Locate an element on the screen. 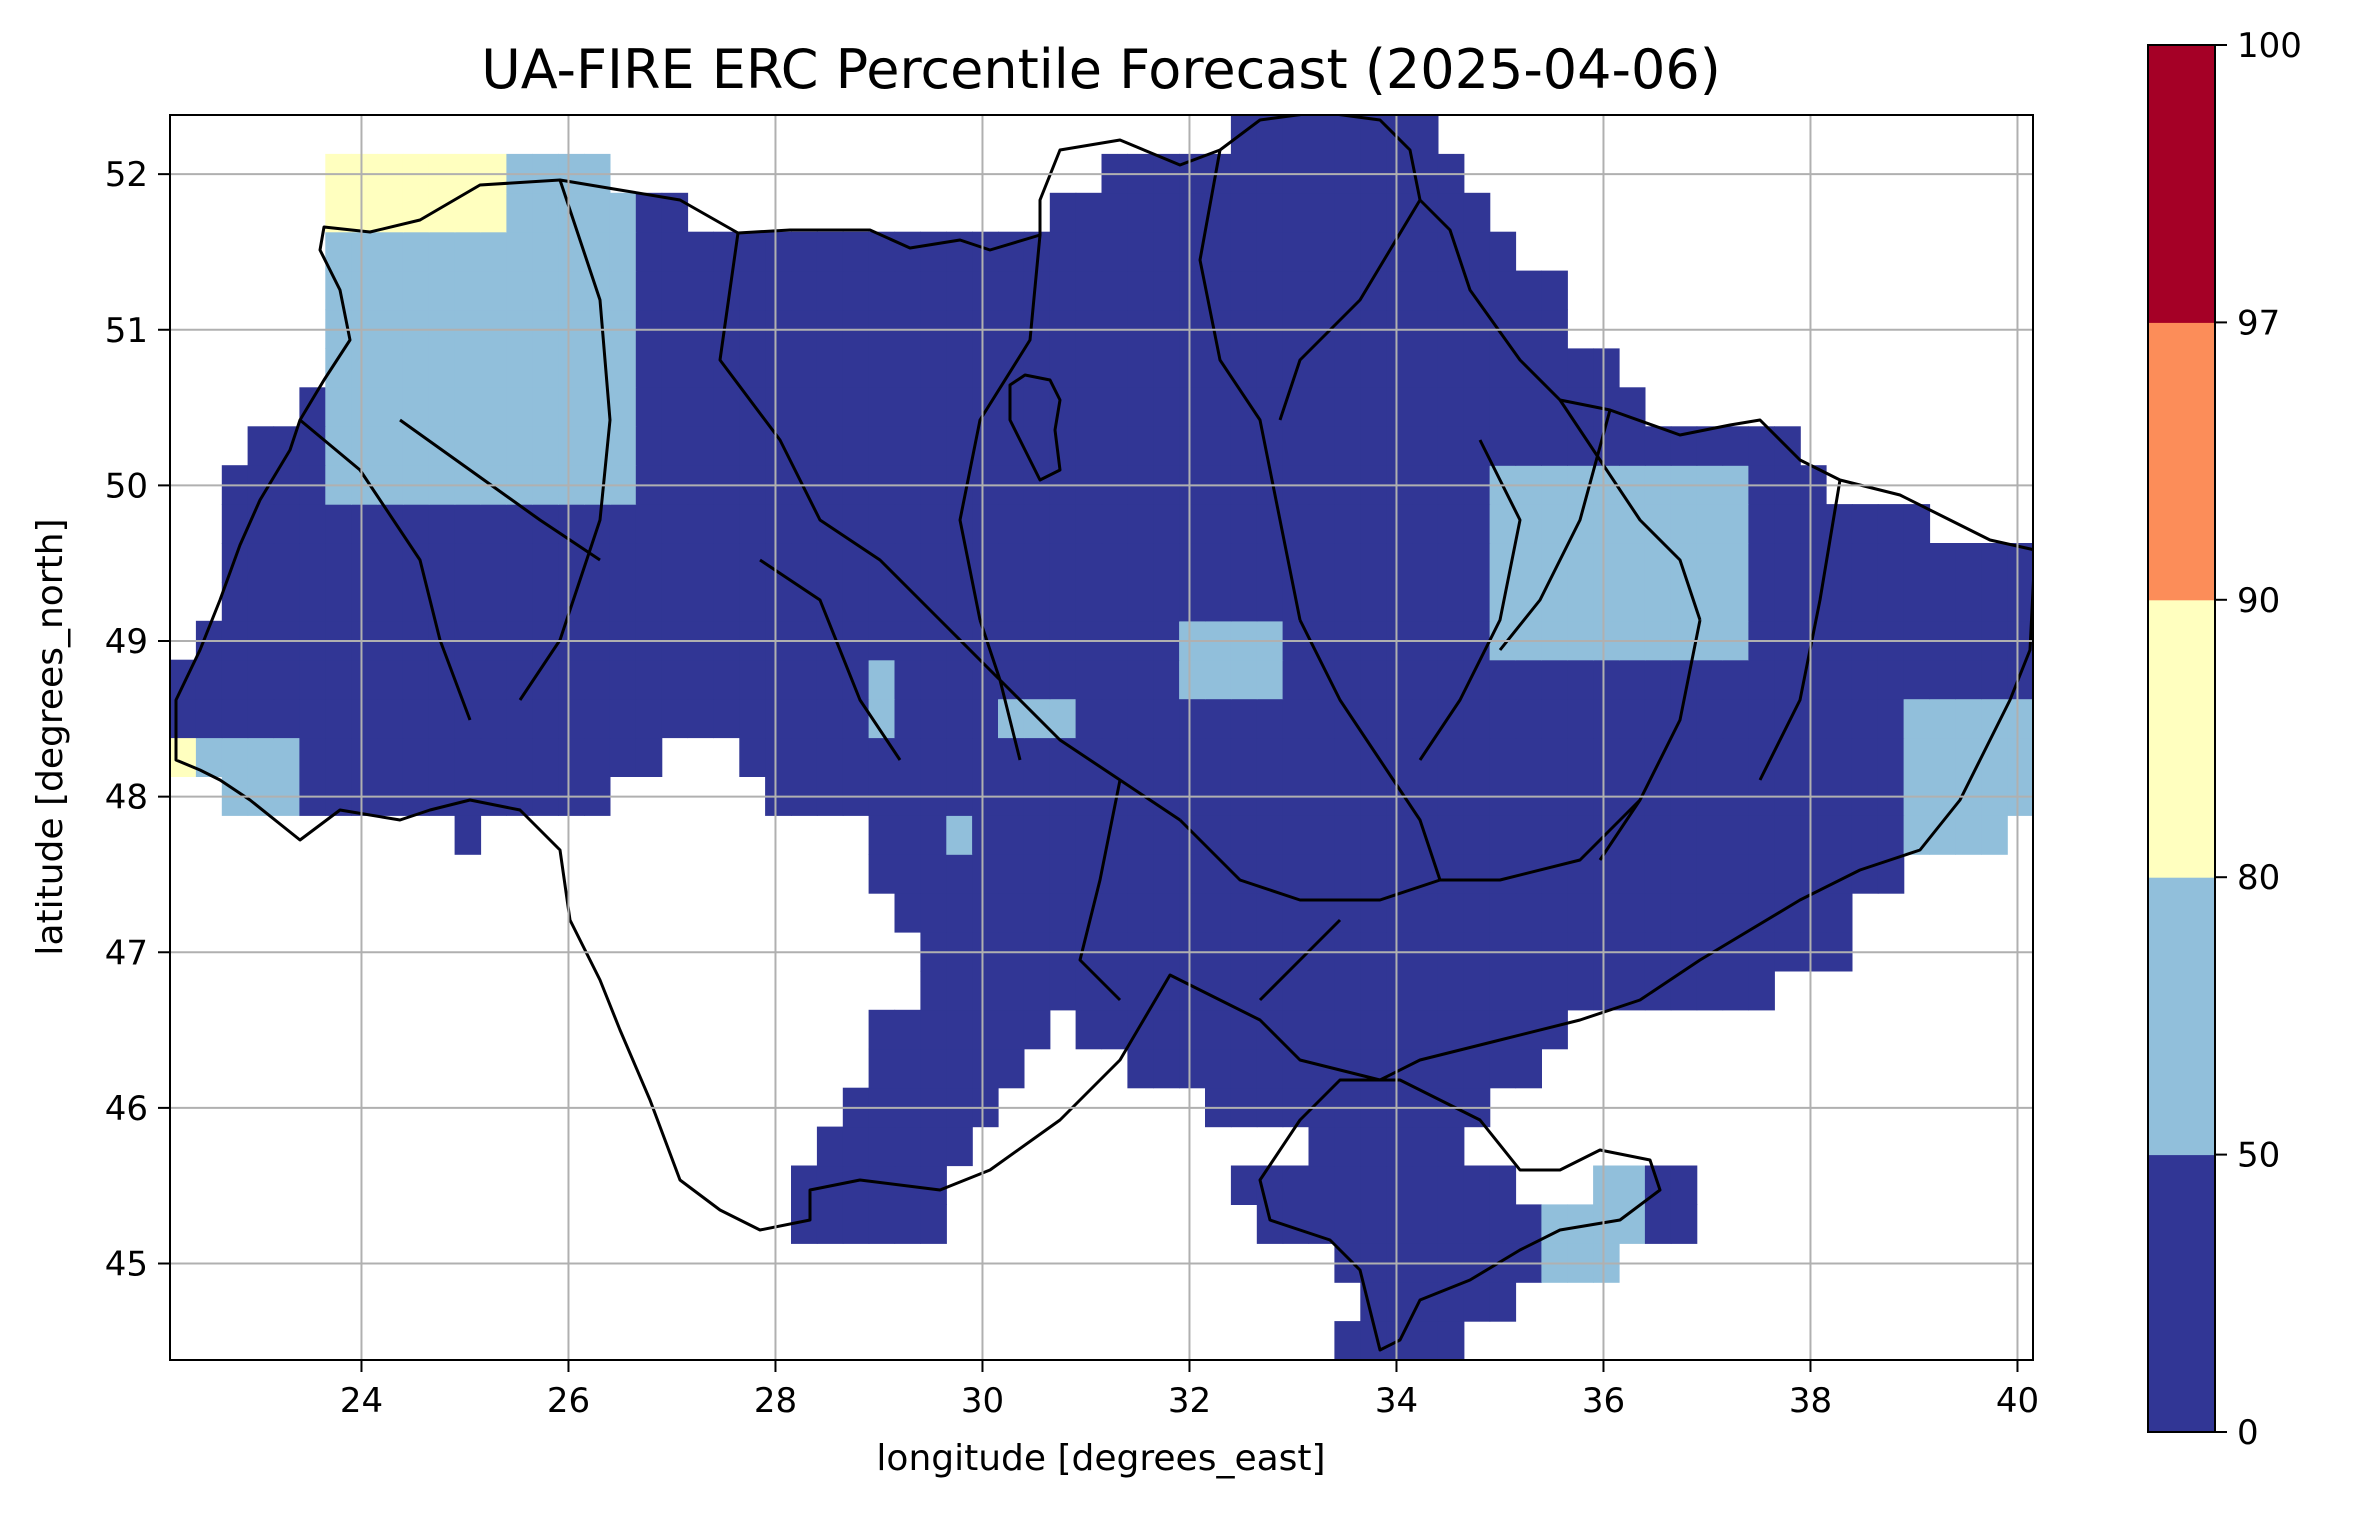  x-axis-ticks: 24 26 28 30 32 34 36 38 40 is located at coordinates (1189, 1390).